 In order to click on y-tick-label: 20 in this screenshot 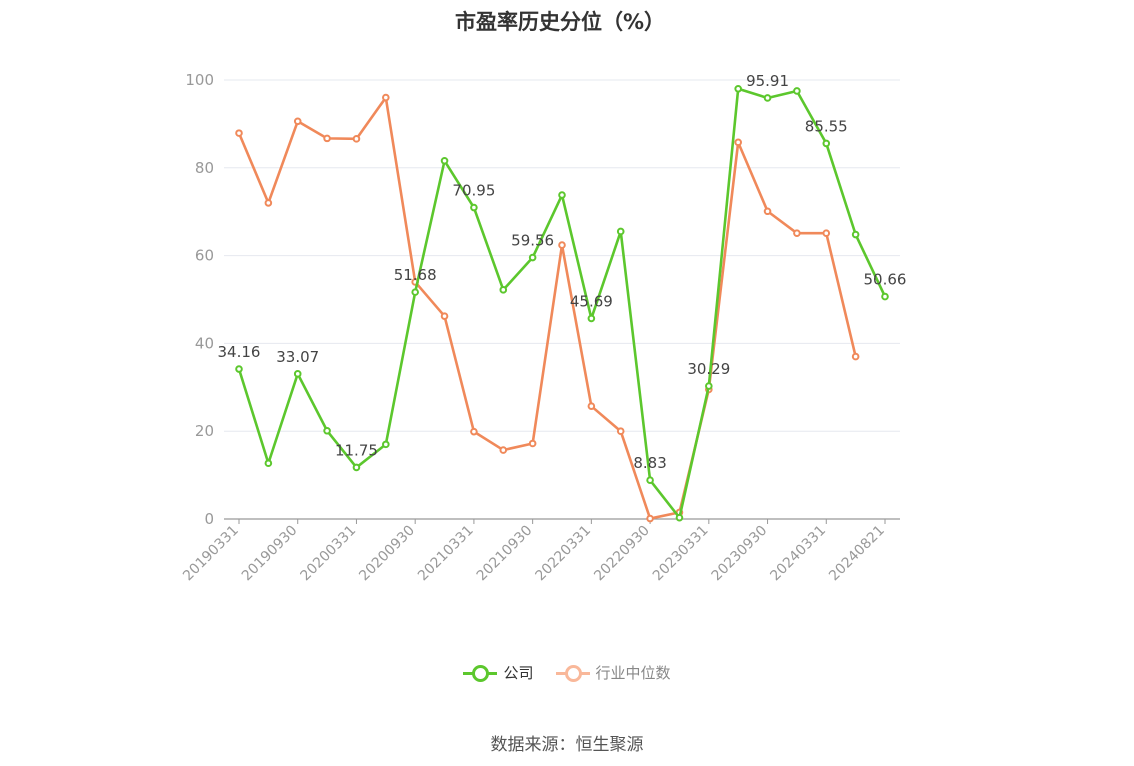, I will do `click(204, 431)`.